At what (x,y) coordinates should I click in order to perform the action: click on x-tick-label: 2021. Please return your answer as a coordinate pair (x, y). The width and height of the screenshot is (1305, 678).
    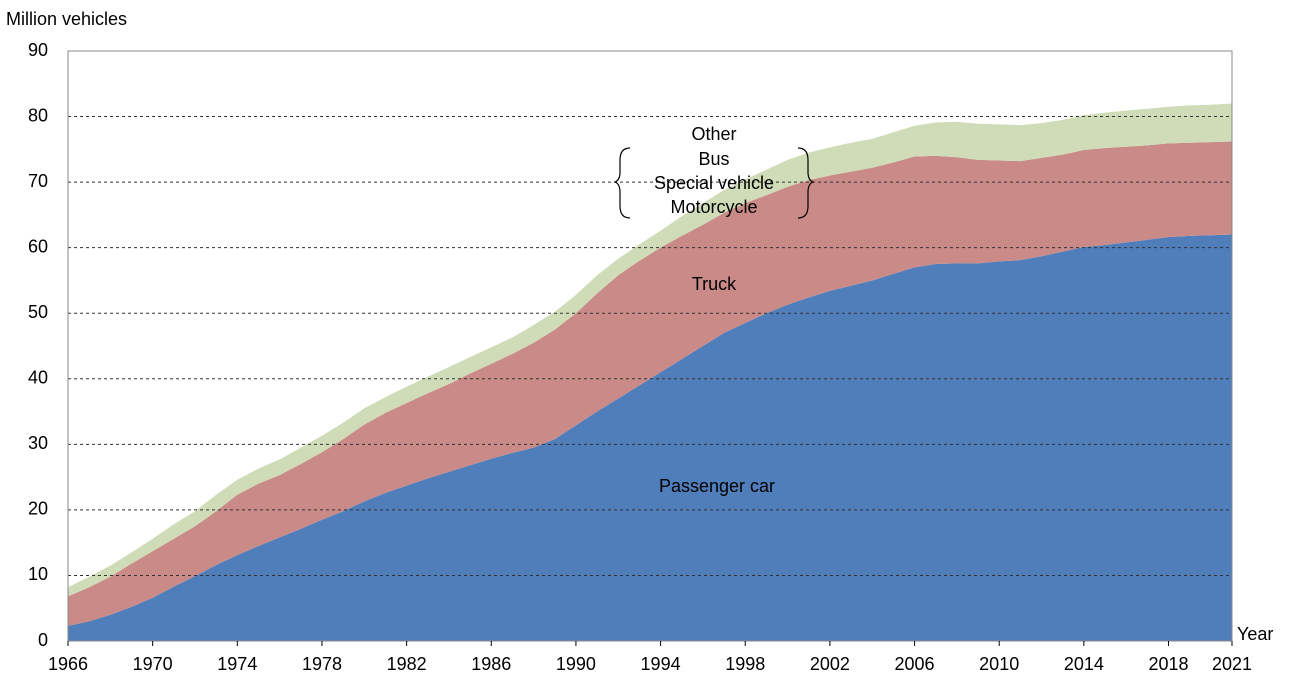
    Looking at the image, I should click on (1232, 664).